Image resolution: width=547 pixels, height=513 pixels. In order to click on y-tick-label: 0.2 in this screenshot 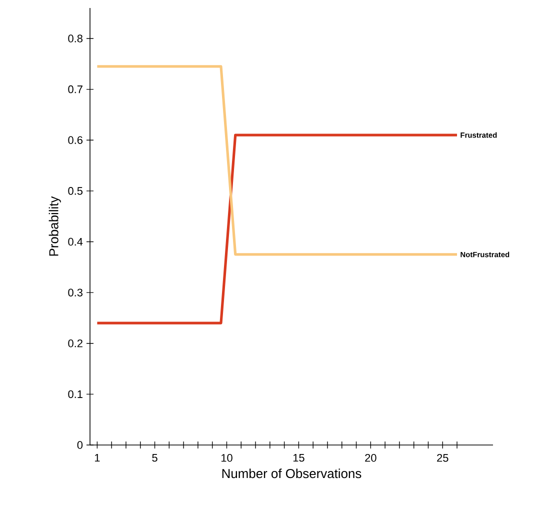, I will do `click(75, 344)`.